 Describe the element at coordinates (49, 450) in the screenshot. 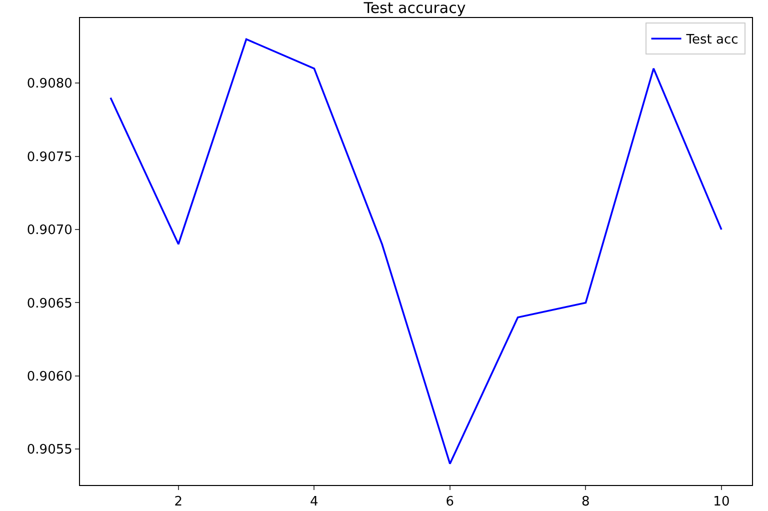

I see `y-tick-label: 0.9055` at that location.